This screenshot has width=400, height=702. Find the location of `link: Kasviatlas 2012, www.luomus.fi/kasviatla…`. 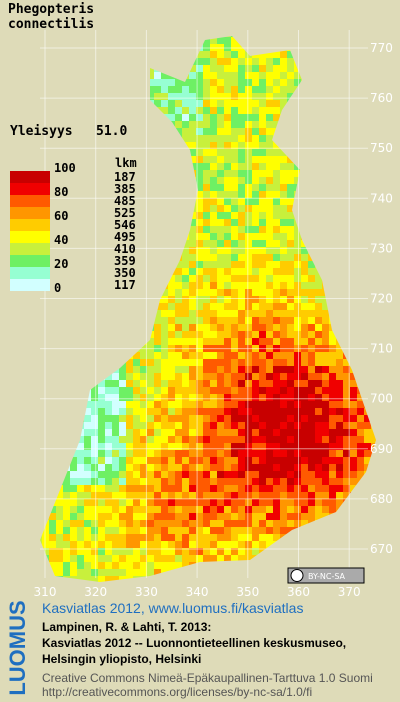

link: Kasviatlas 2012, www.luomus.fi/kasviatla… is located at coordinates (172, 608).